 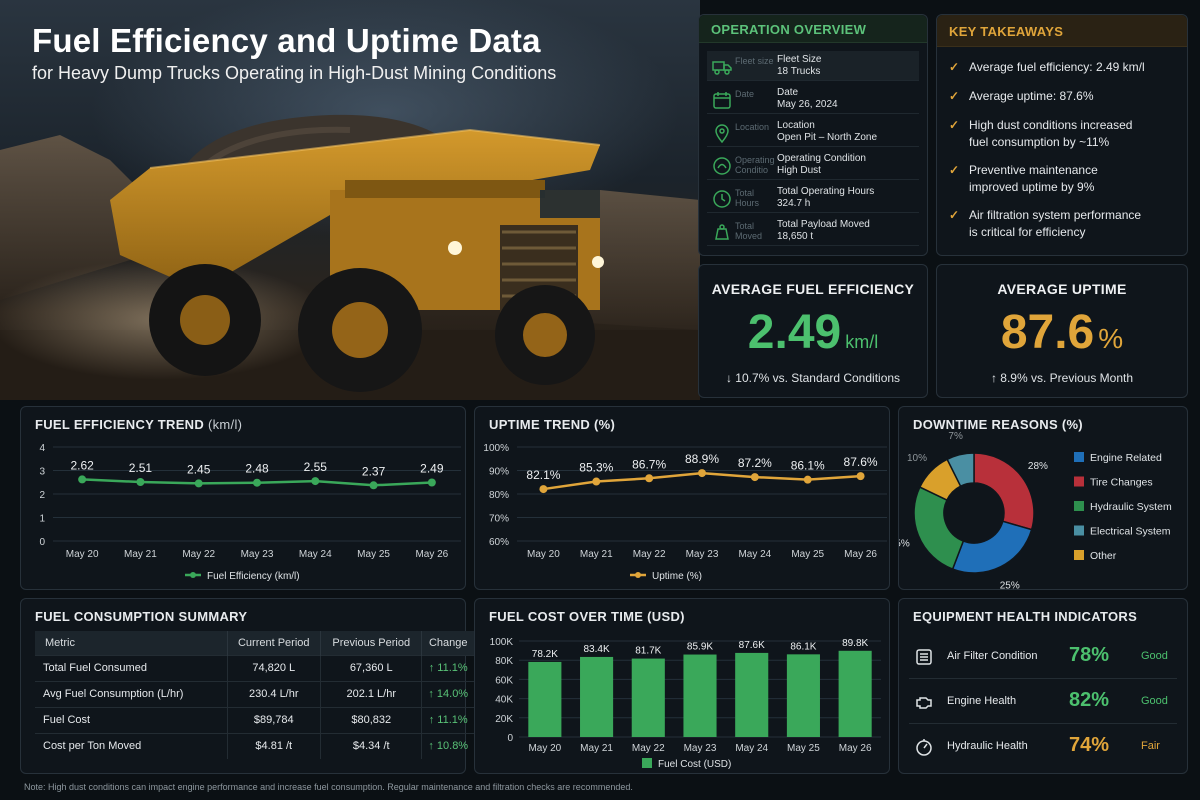 What do you see at coordinates (998, 424) in the screenshot?
I see `downtime-reasons-title: DOWNTIME REASONS (%)` at bounding box center [998, 424].